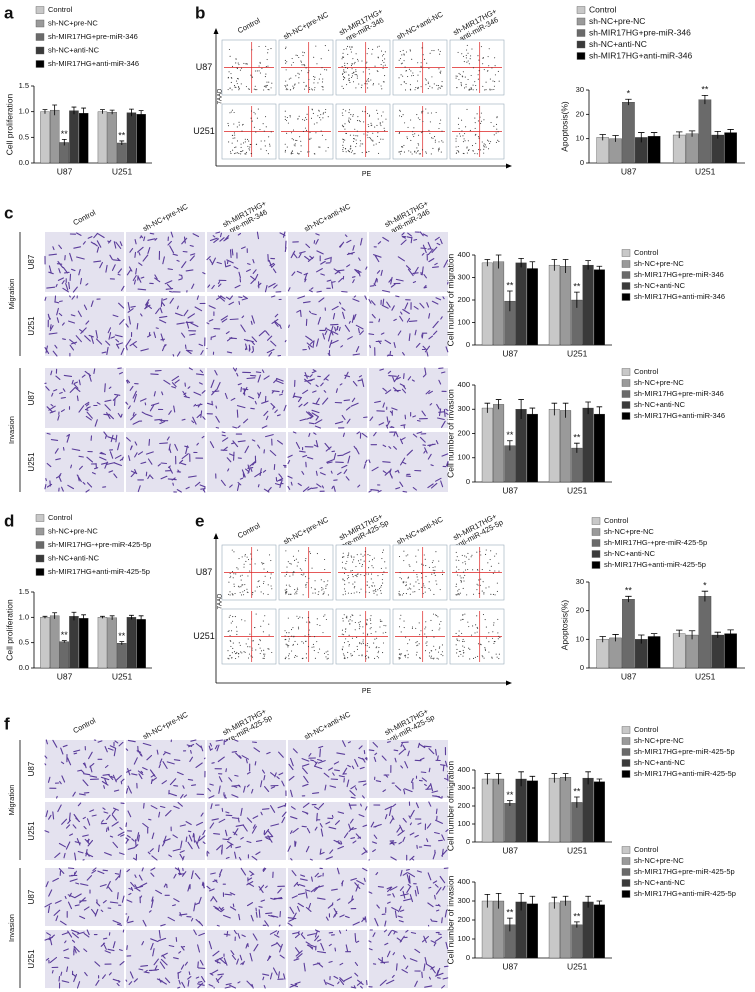 This screenshot has height=992, width=755. What do you see at coordinates (685, 893) in the screenshot?
I see `legend-label: sh-MIR17HG+anti-miR-425-5p` at bounding box center [685, 893].